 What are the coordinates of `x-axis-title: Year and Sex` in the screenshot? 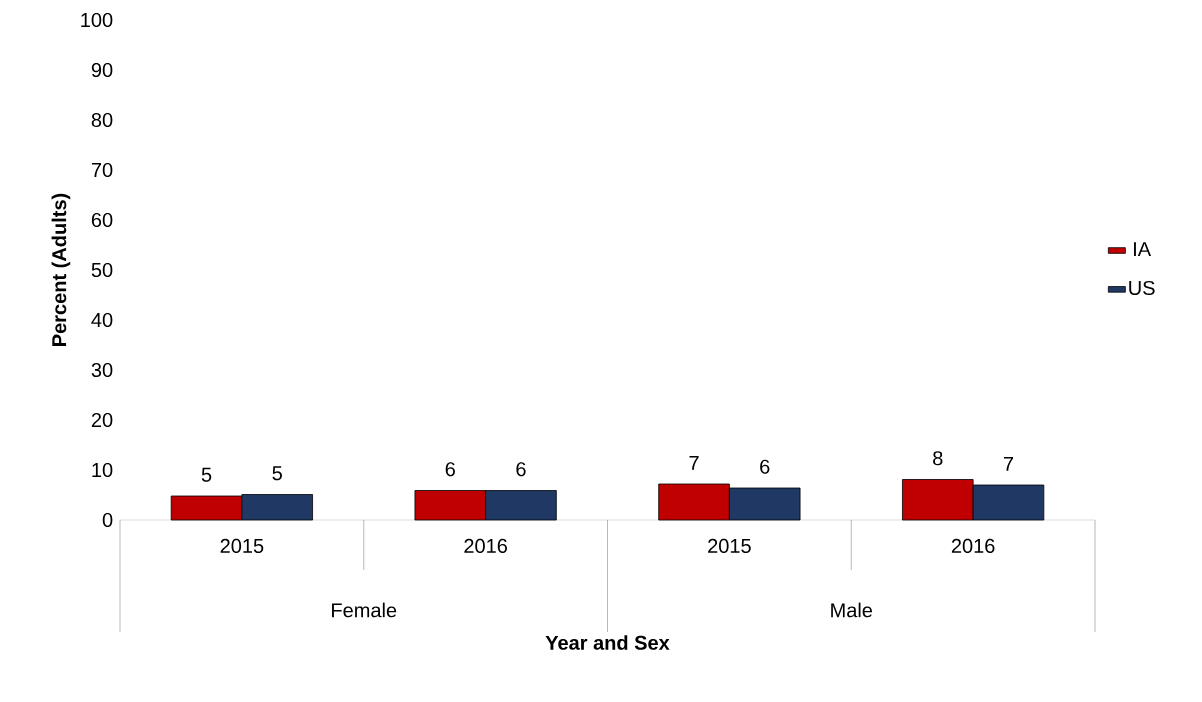 It's located at (607, 642).